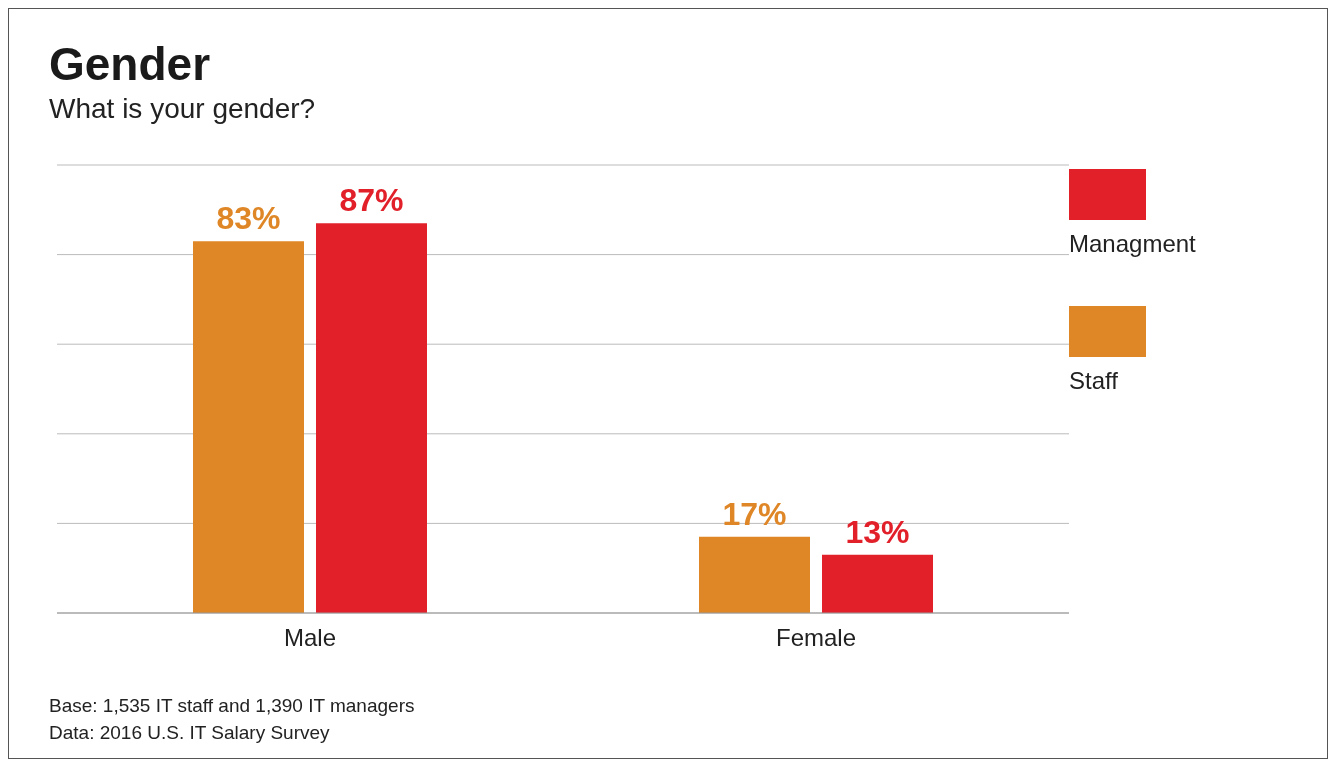 The image size is (1336, 767). Describe the element at coordinates (130, 64) in the screenshot. I see `chart-title: Gender` at that location.